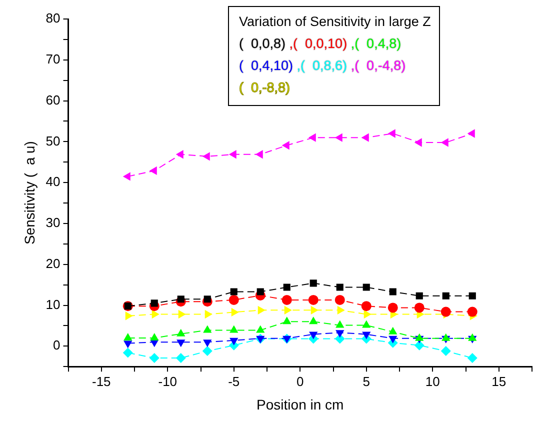 The image size is (542, 421). Describe the element at coordinates (499, 381) in the screenshot. I see `x-tick-label: 15` at that location.